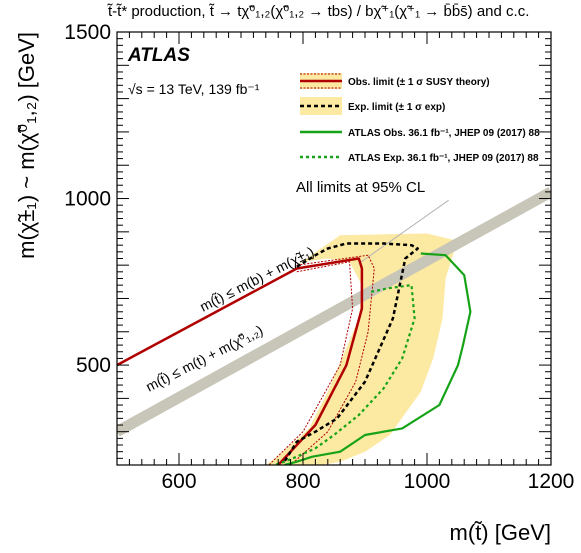 The width and height of the screenshot is (581, 553). What do you see at coordinates (26, 145) in the screenshot?
I see `y-axis-label: m(χ̃±₁) ~ m(χ̃⁰₁,₂) [GeV]` at bounding box center [26, 145].